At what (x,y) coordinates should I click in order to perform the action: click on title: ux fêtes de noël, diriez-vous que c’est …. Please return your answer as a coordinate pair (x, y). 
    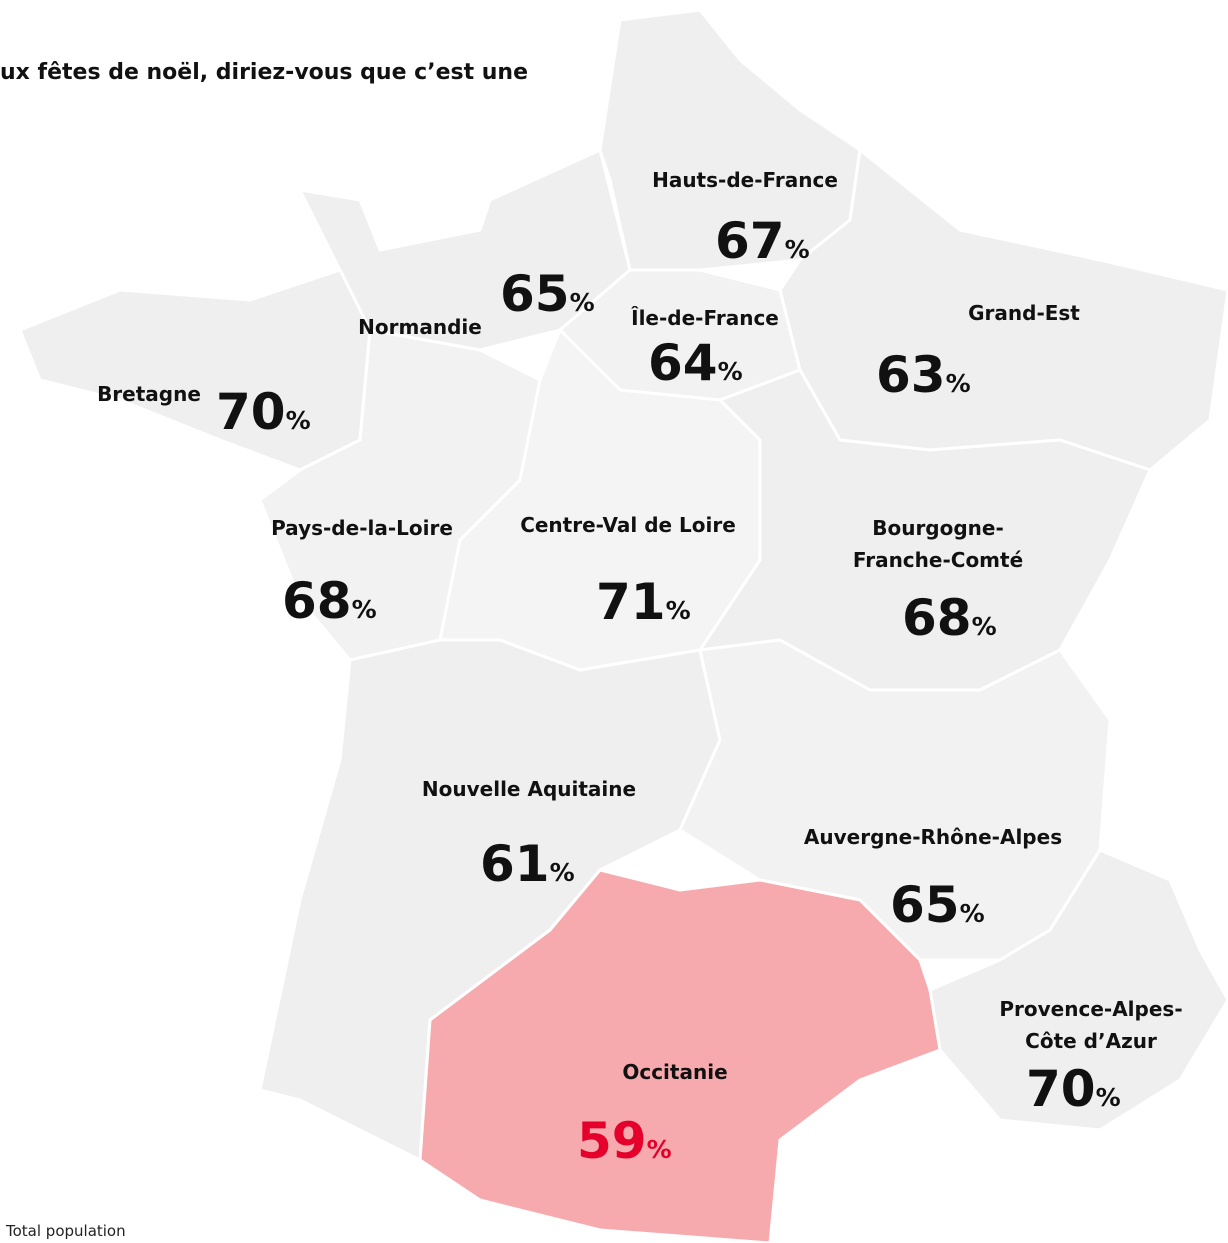
    Looking at the image, I should click on (264, 72).